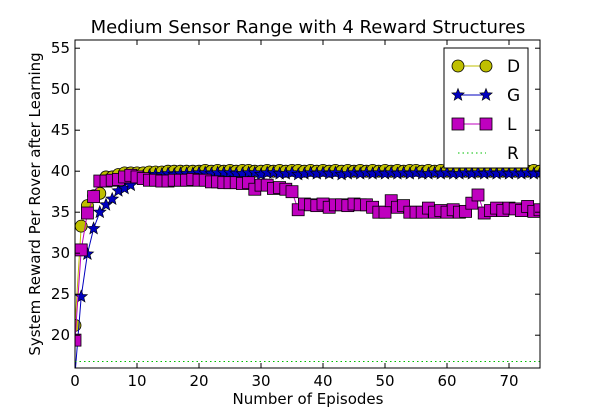 This screenshot has width=600, height=408. What do you see at coordinates (75, 381) in the screenshot?
I see `x-tick-label: 0` at bounding box center [75, 381].